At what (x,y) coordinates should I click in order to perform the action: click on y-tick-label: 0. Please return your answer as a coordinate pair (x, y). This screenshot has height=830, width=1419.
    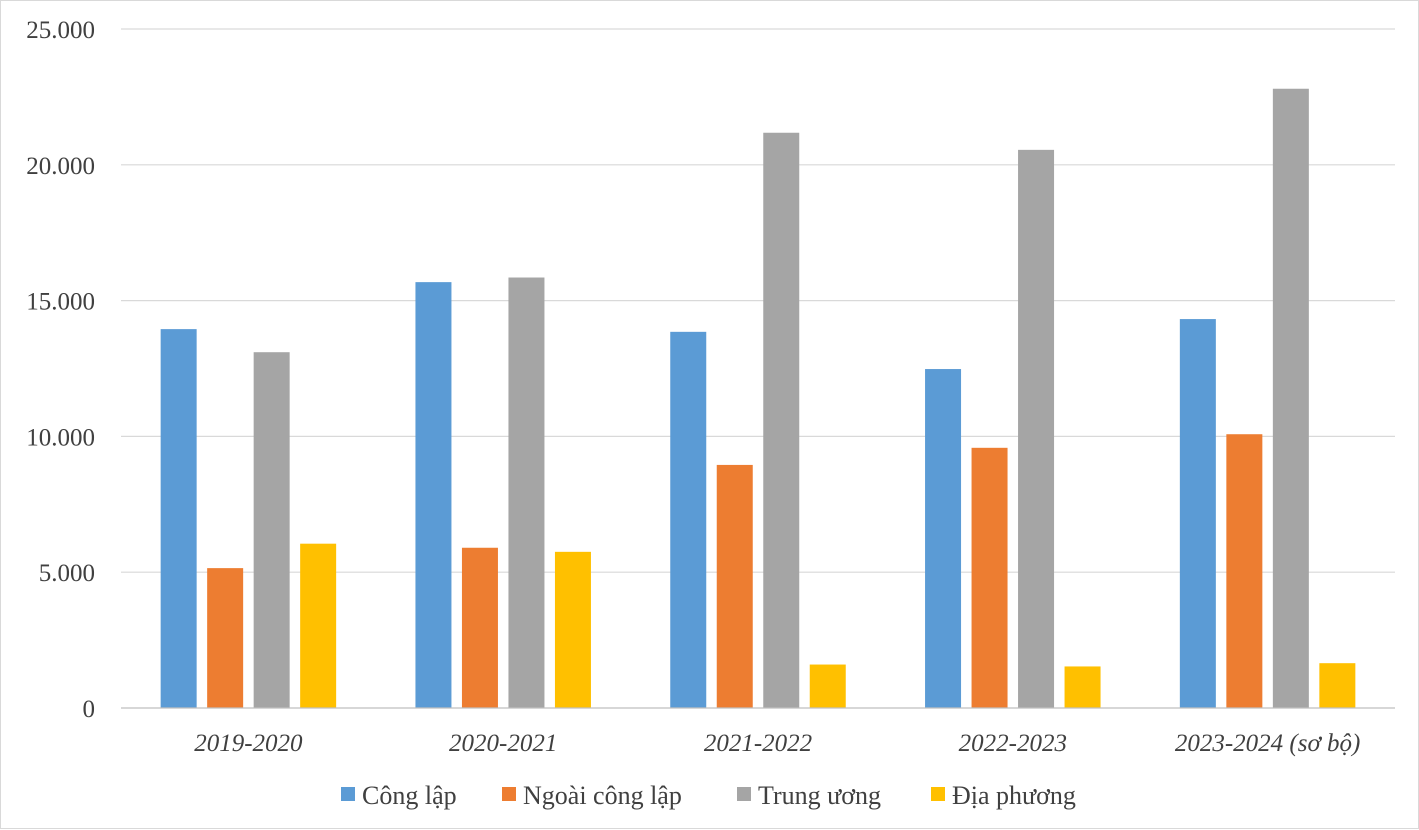
    Looking at the image, I should click on (89, 709).